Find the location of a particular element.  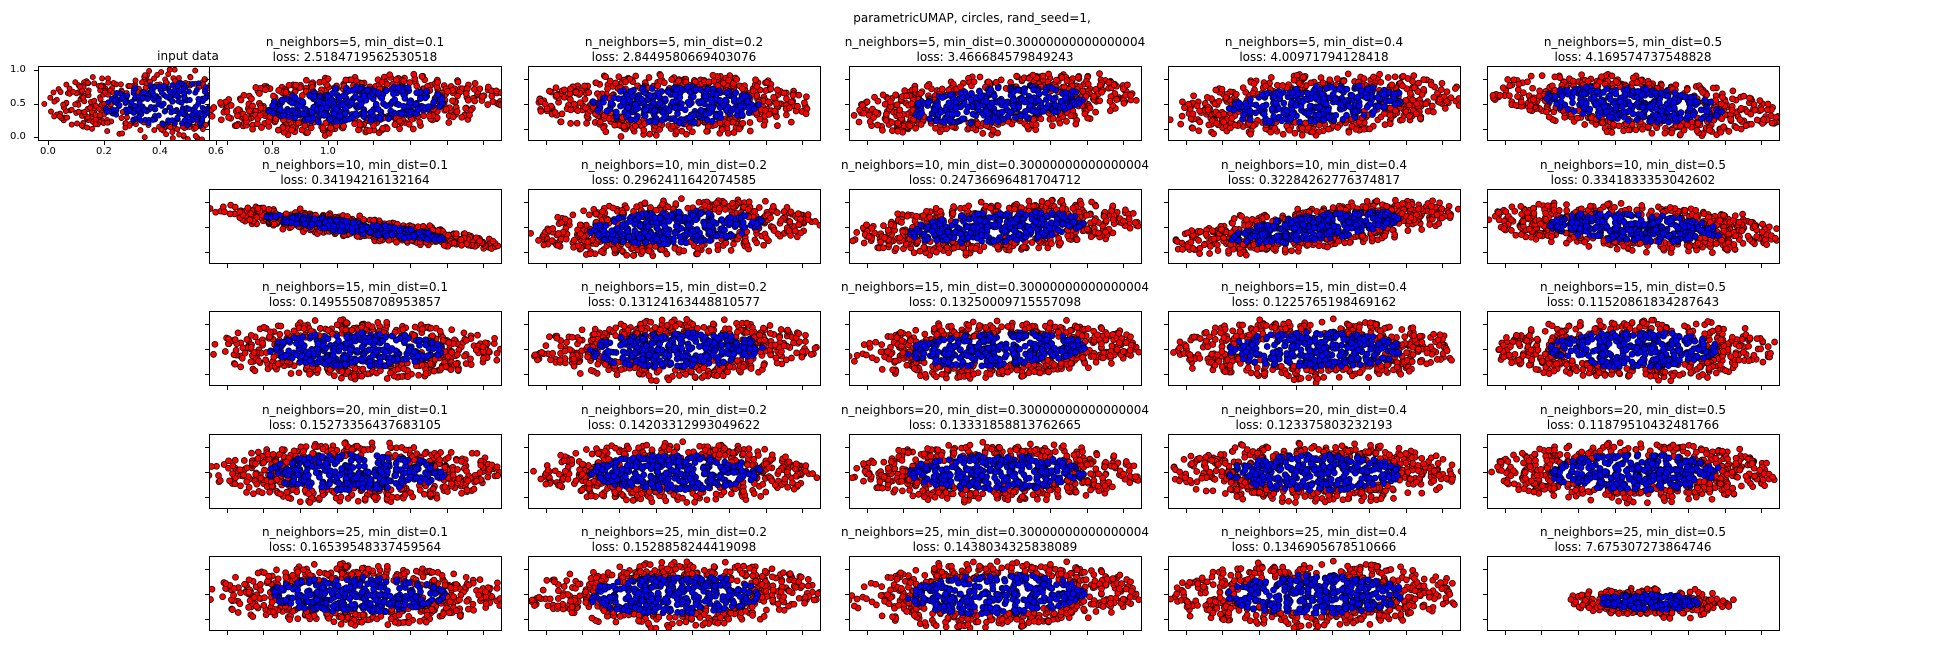

y-tick-label: 0.0 is located at coordinates (18, 136).